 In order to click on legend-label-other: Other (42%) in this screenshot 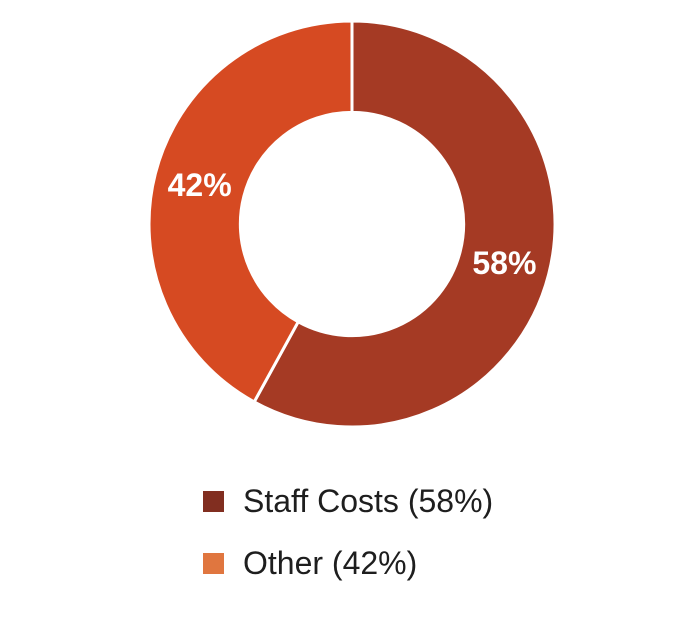, I will do `click(330, 563)`.